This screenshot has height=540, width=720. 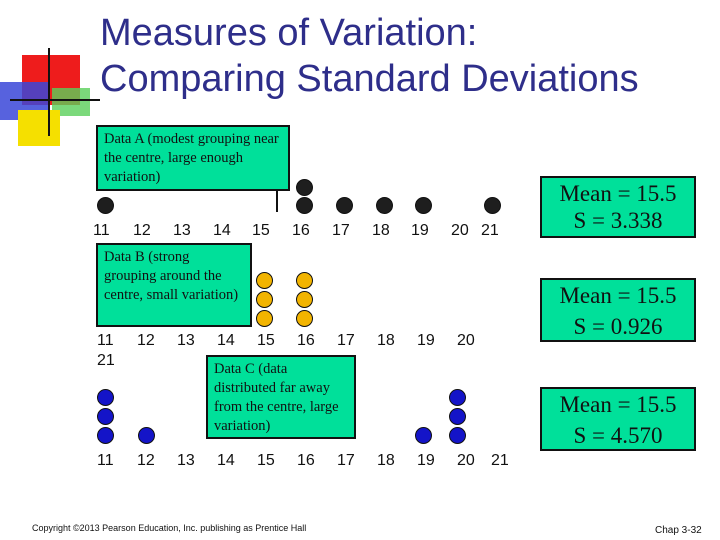 I want to click on logo-yellow-square, so click(x=39, y=128).